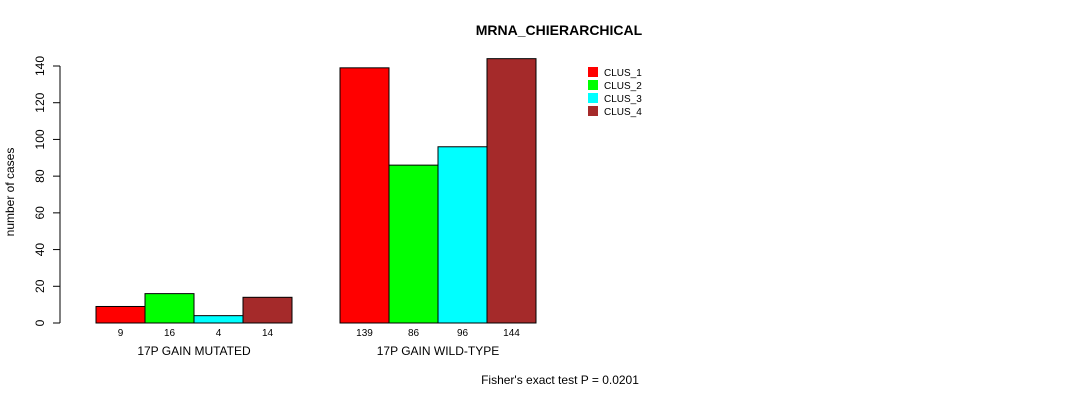 Image resolution: width=1090 pixels, height=400 pixels. I want to click on bar-value-label: 14, so click(268, 333).